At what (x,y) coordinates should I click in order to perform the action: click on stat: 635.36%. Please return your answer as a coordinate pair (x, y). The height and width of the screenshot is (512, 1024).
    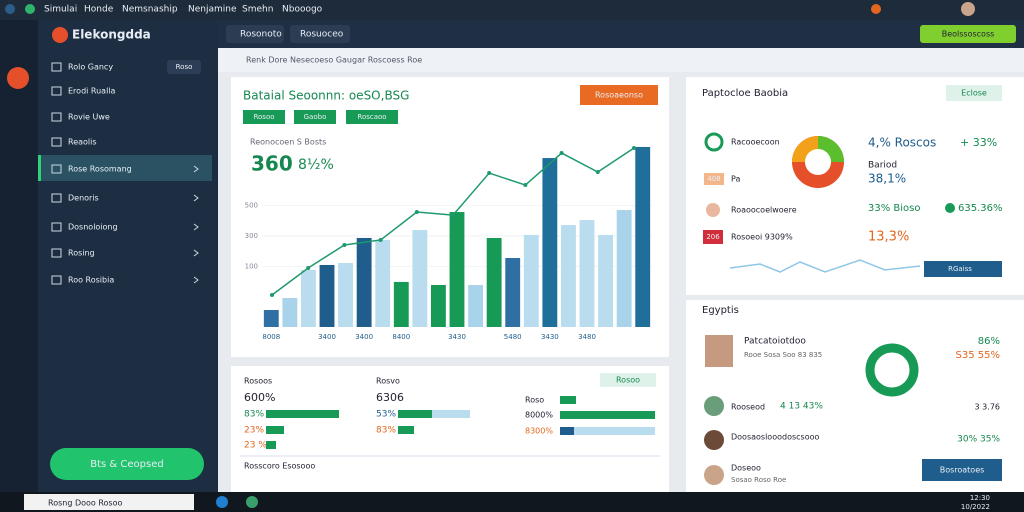
    Looking at the image, I should click on (980, 208).